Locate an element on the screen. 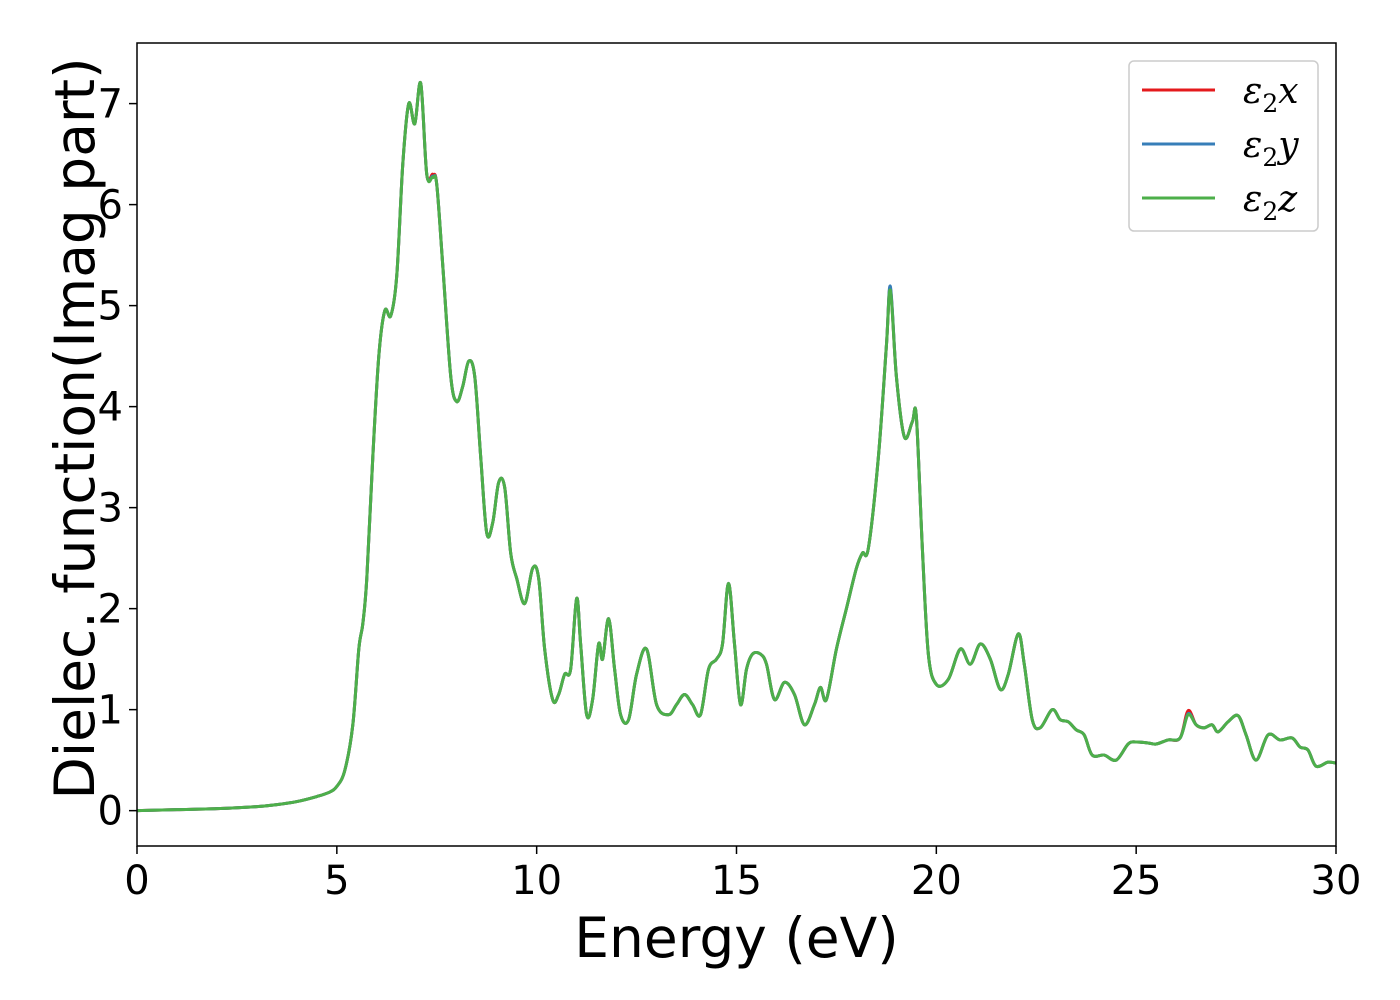 The image size is (1400, 1000). y-tick-label: 7 is located at coordinates (110, 105).